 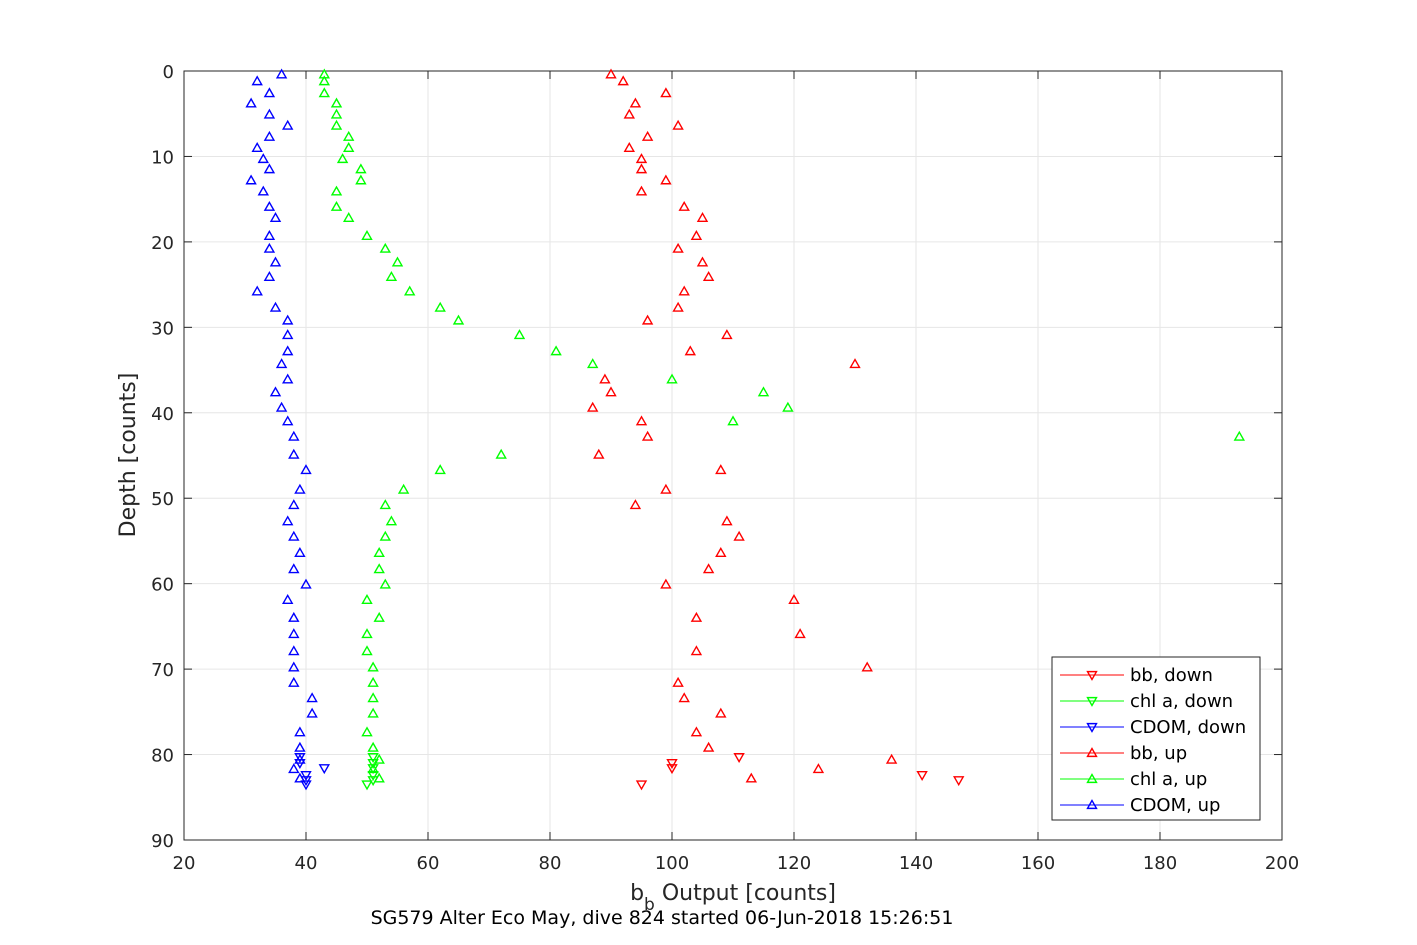 I want to click on x-tick-label: 200, so click(x=1282, y=863).